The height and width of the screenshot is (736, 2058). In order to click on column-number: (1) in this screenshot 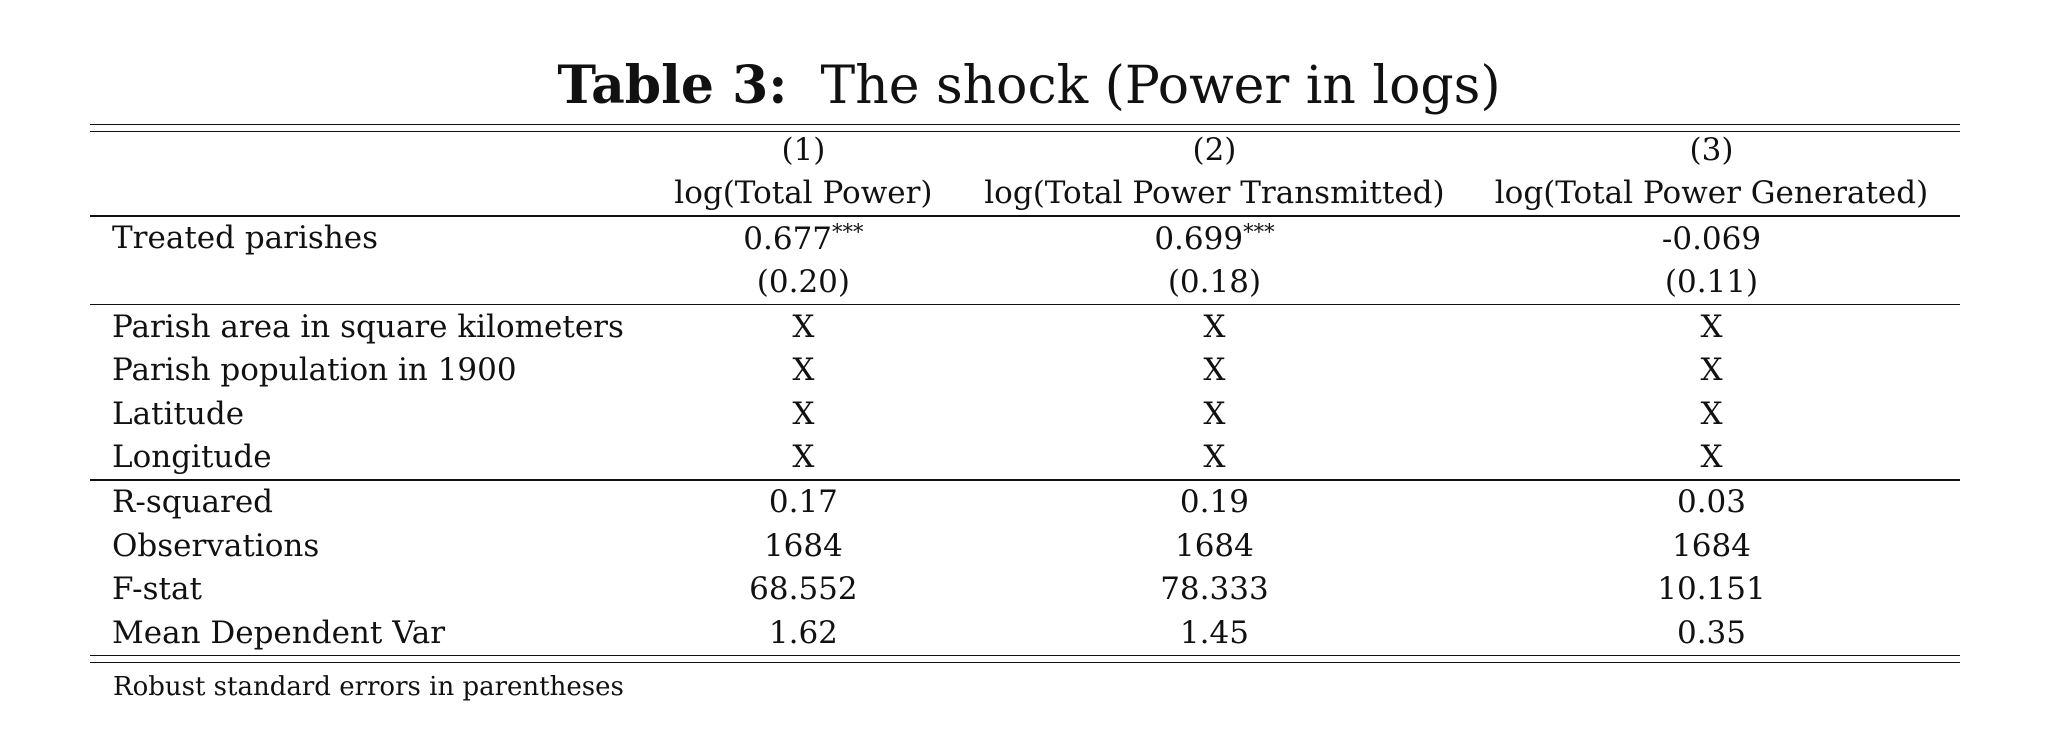, I will do `click(803, 149)`.